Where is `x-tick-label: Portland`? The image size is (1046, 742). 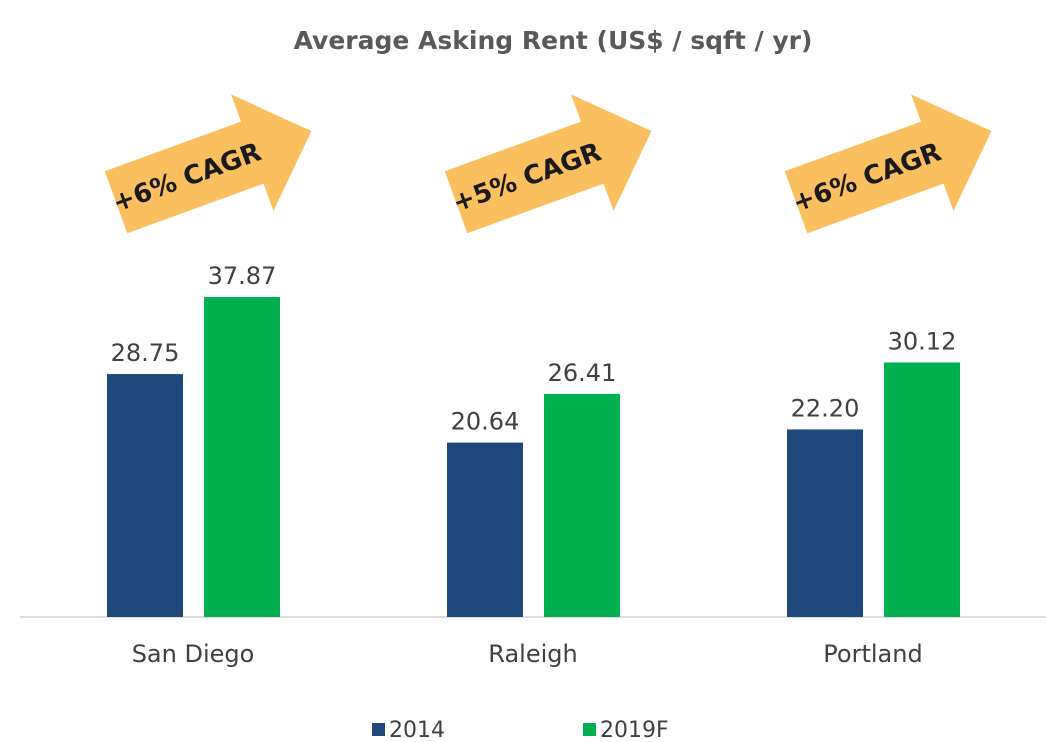
x-tick-label: Portland is located at coordinates (872, 654).